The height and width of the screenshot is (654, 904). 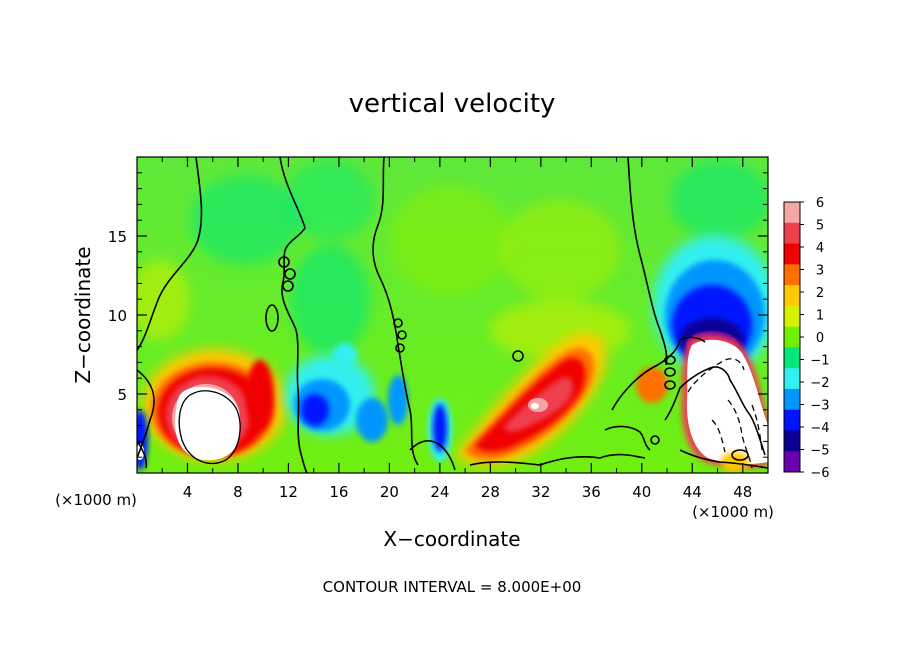 What do you see at coordinates (122, 395) in the screenshot?
I see `y-tick-label: 5` at bounding box center [122, 395].